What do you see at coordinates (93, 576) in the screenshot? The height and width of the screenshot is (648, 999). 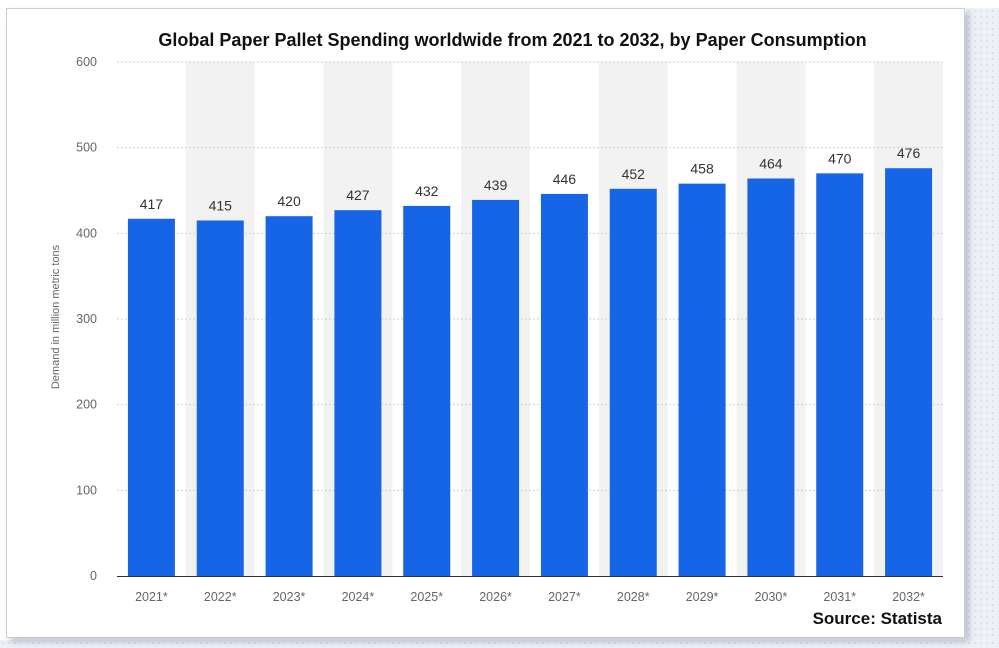 I see `y-tick-label: 0` at bounding box center [93, 576].